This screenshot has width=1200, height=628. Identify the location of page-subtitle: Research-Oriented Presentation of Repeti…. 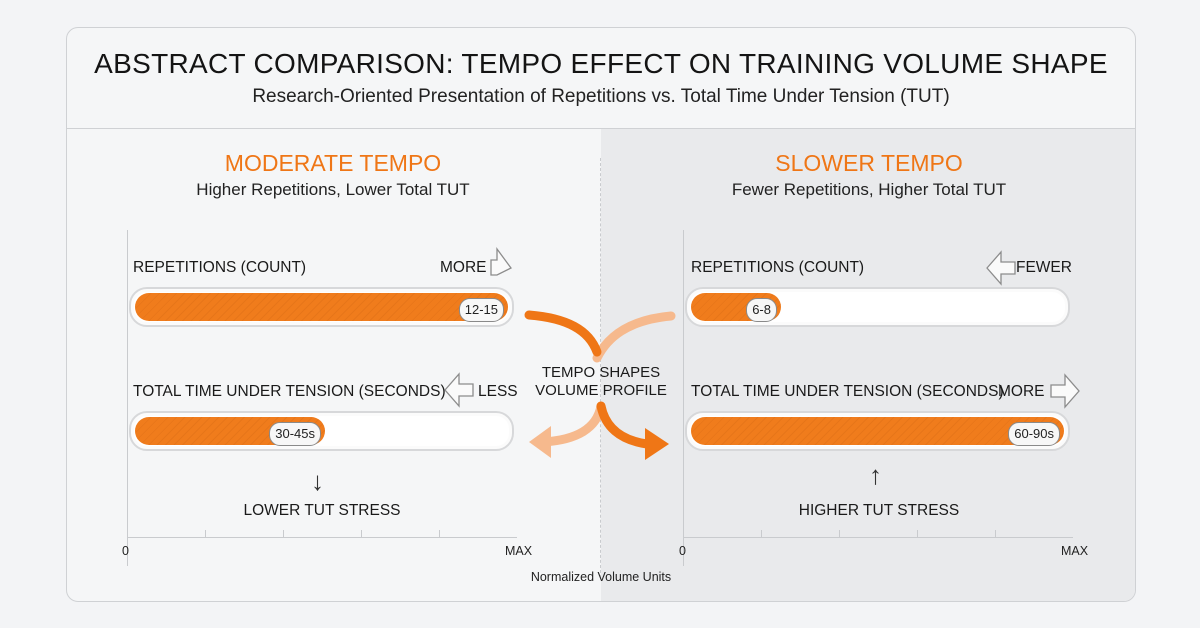
(601, 96).